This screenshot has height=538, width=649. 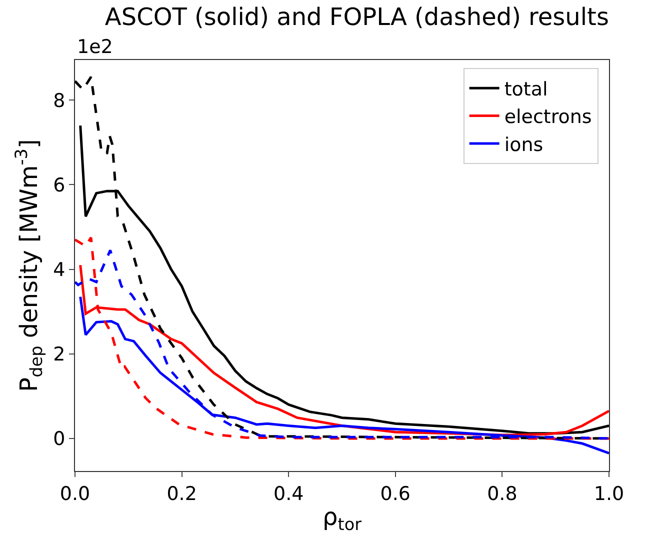 I want to click on x-tick-label: 1.0, so click(x=609, y=493).